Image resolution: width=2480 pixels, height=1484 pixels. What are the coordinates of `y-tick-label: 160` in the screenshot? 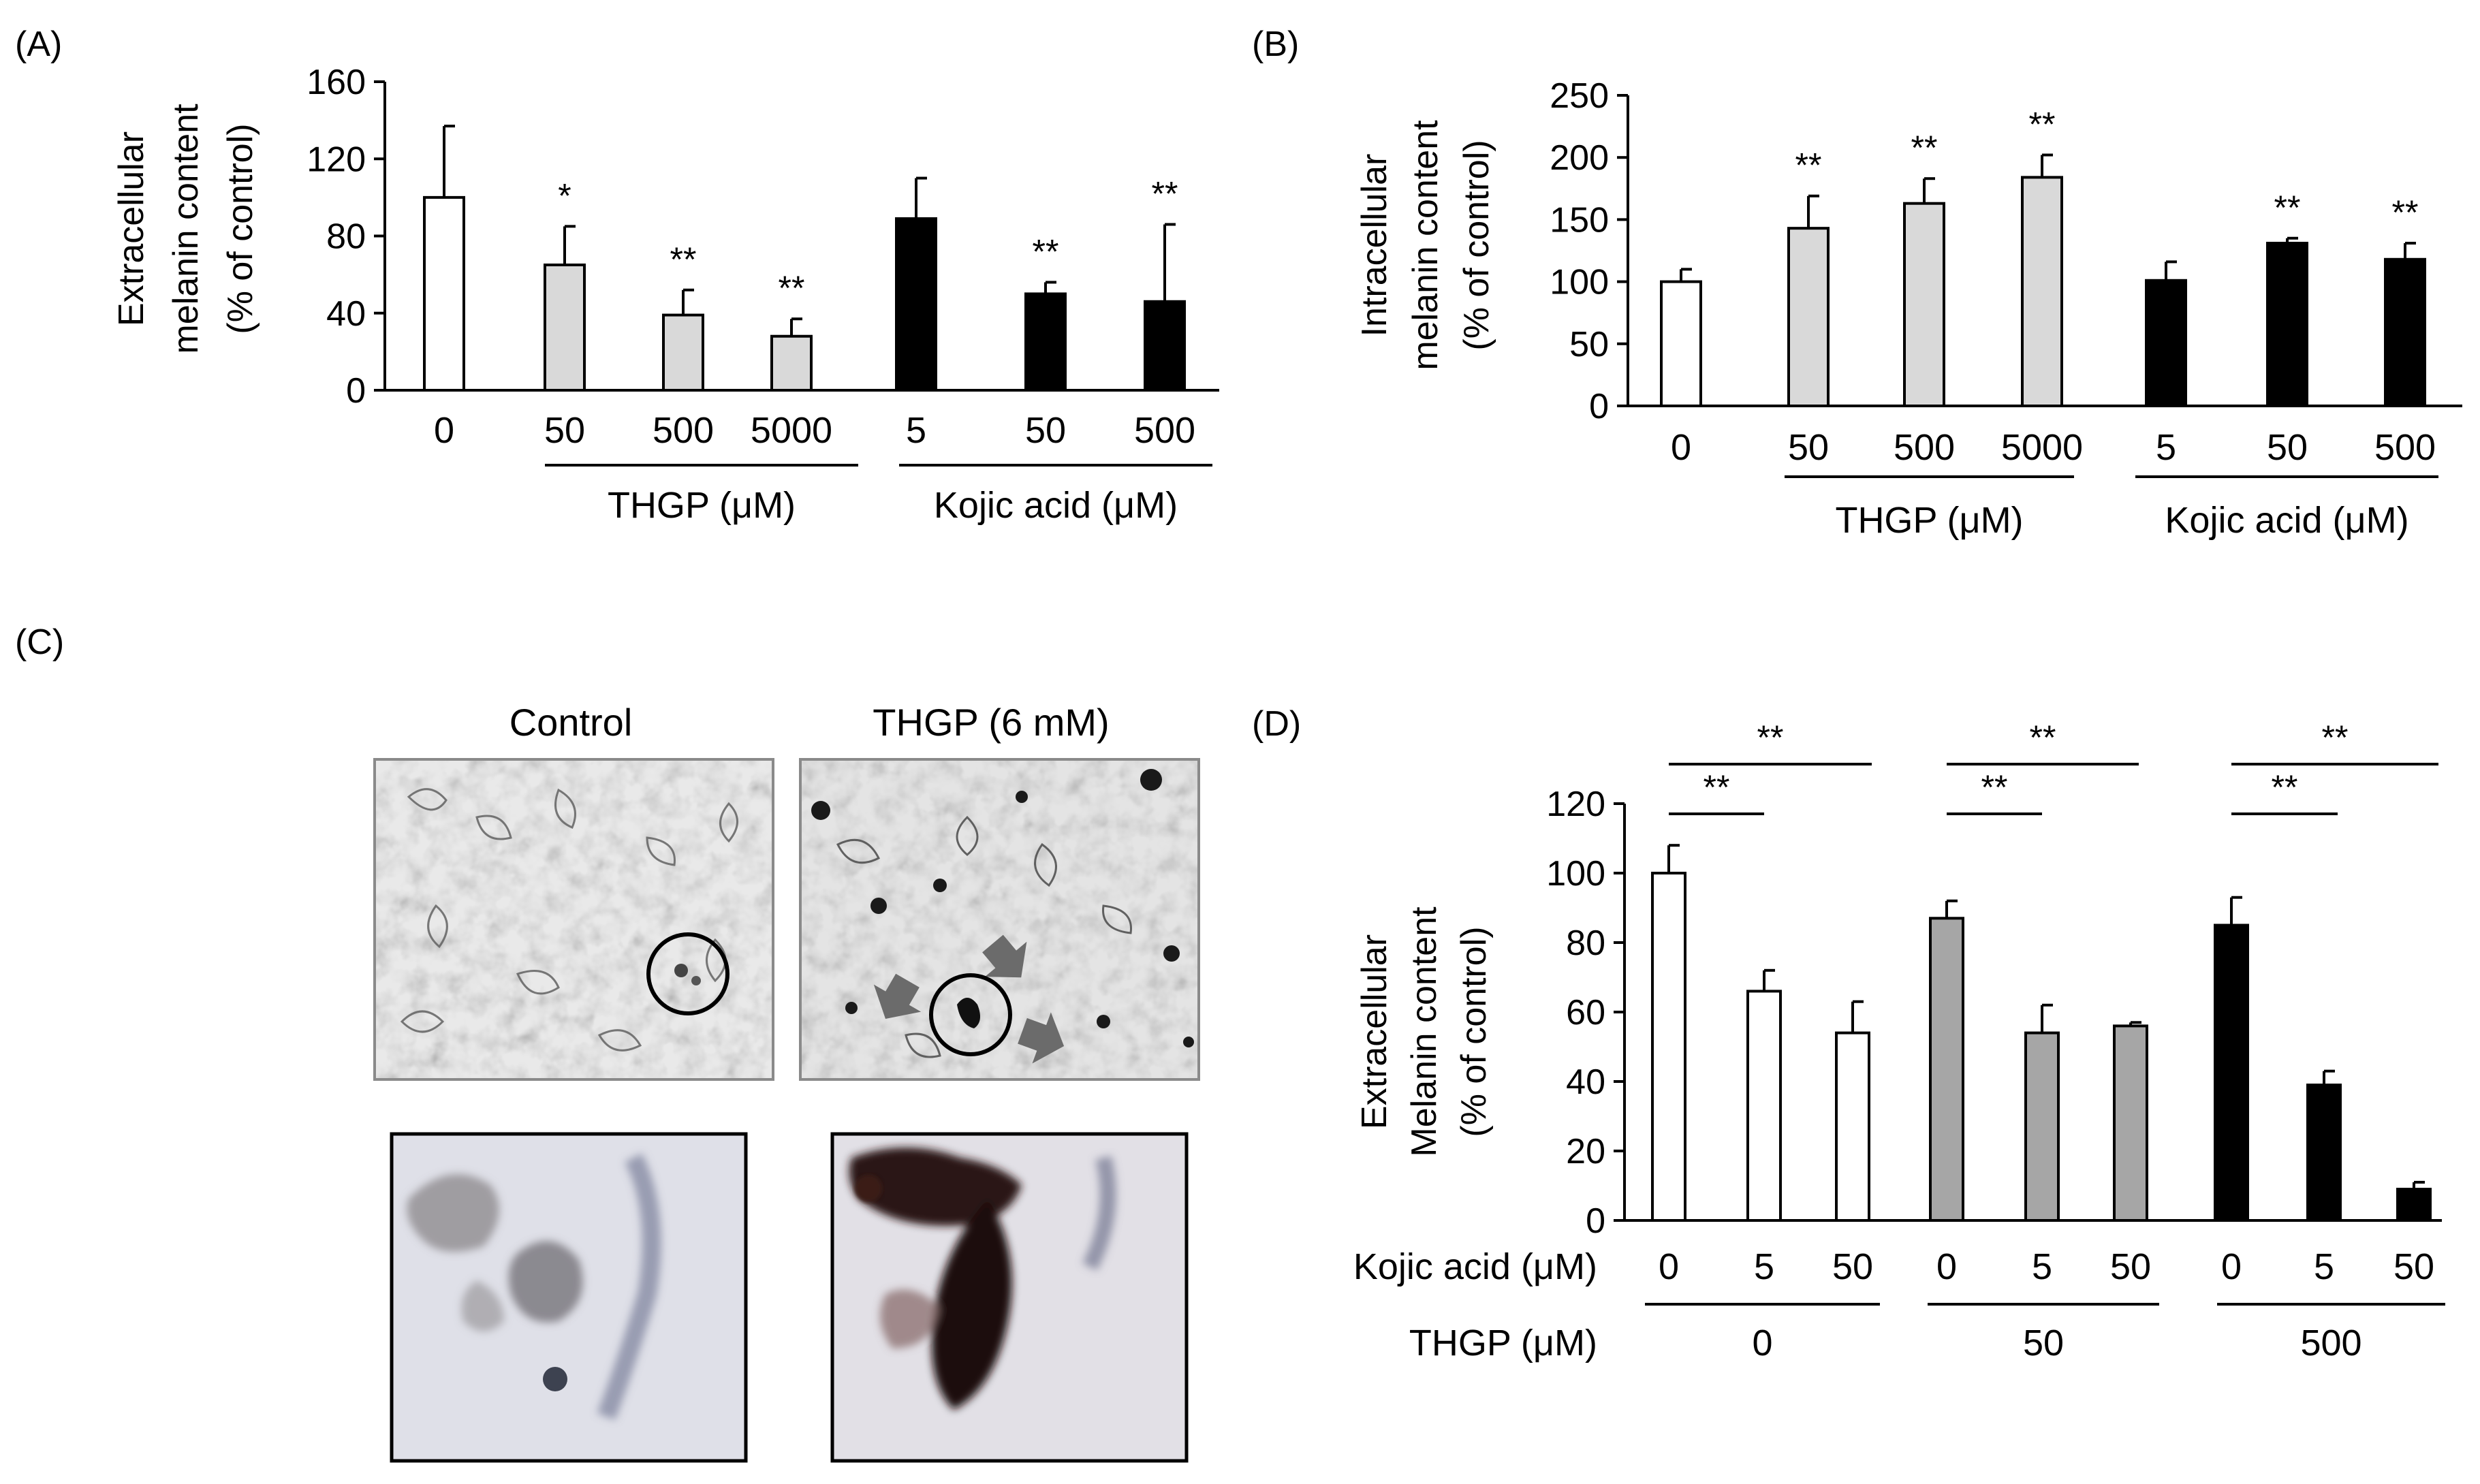 It's located at (337, 82).